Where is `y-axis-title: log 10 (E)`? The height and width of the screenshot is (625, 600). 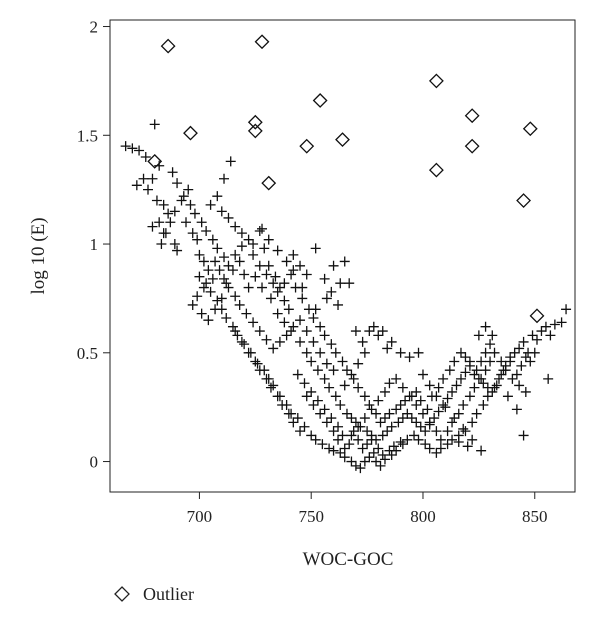
y-axis-title: log 10 (E) is located at coordinates (38, 255).